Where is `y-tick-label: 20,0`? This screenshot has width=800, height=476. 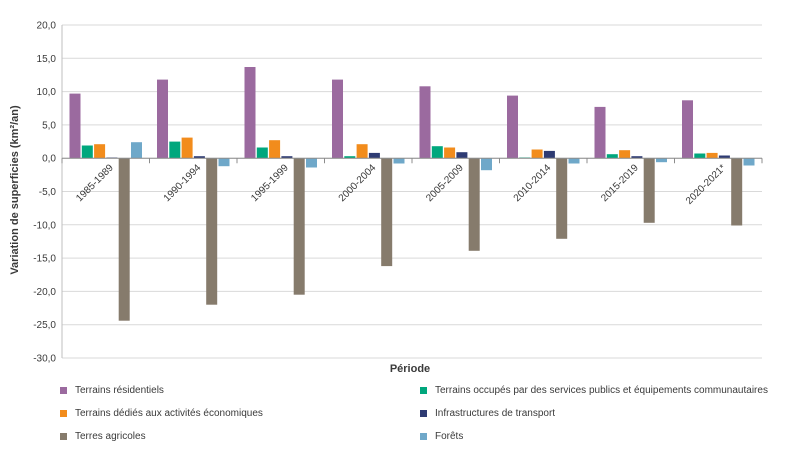
y-tick-label: 20,0 is located at coordinates (47, 26).